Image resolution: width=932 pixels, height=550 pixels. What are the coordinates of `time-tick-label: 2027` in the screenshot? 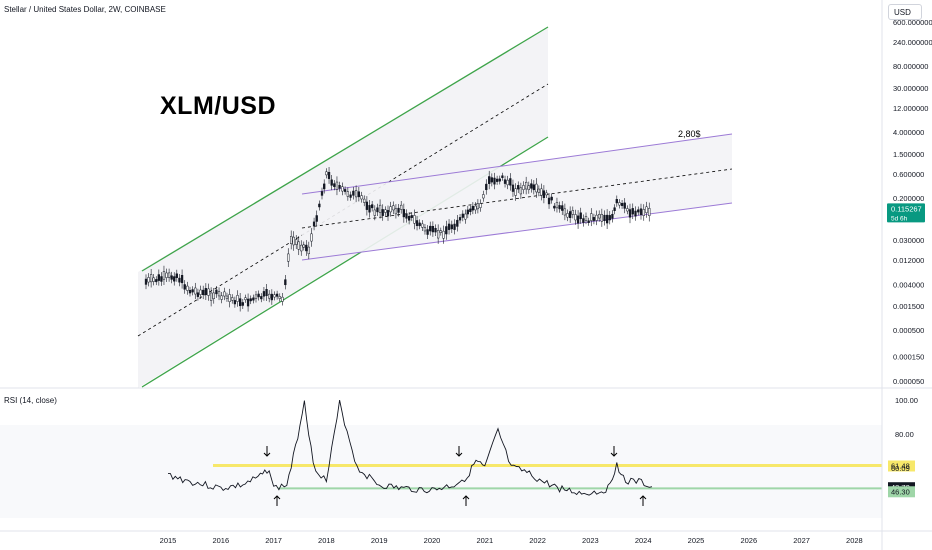 It's located at (801, 540).